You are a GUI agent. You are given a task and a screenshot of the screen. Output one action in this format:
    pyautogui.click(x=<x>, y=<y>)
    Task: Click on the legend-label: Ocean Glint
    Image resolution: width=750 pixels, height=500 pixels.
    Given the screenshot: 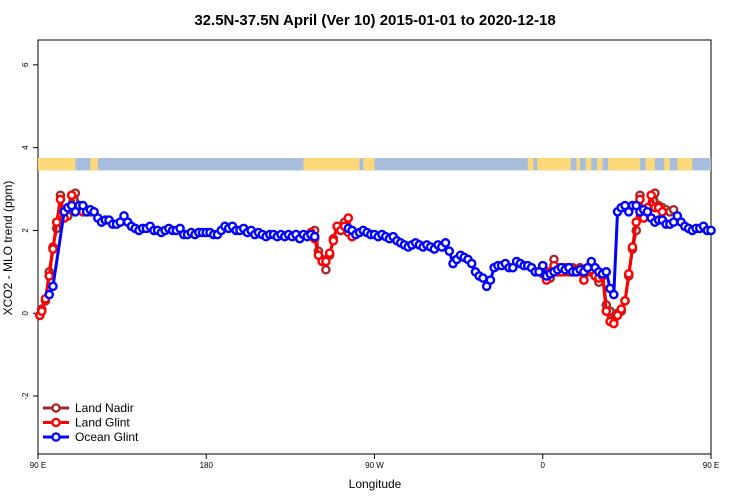 What is the action you would take?
    pyautogui.click(x=107, y=437)
    